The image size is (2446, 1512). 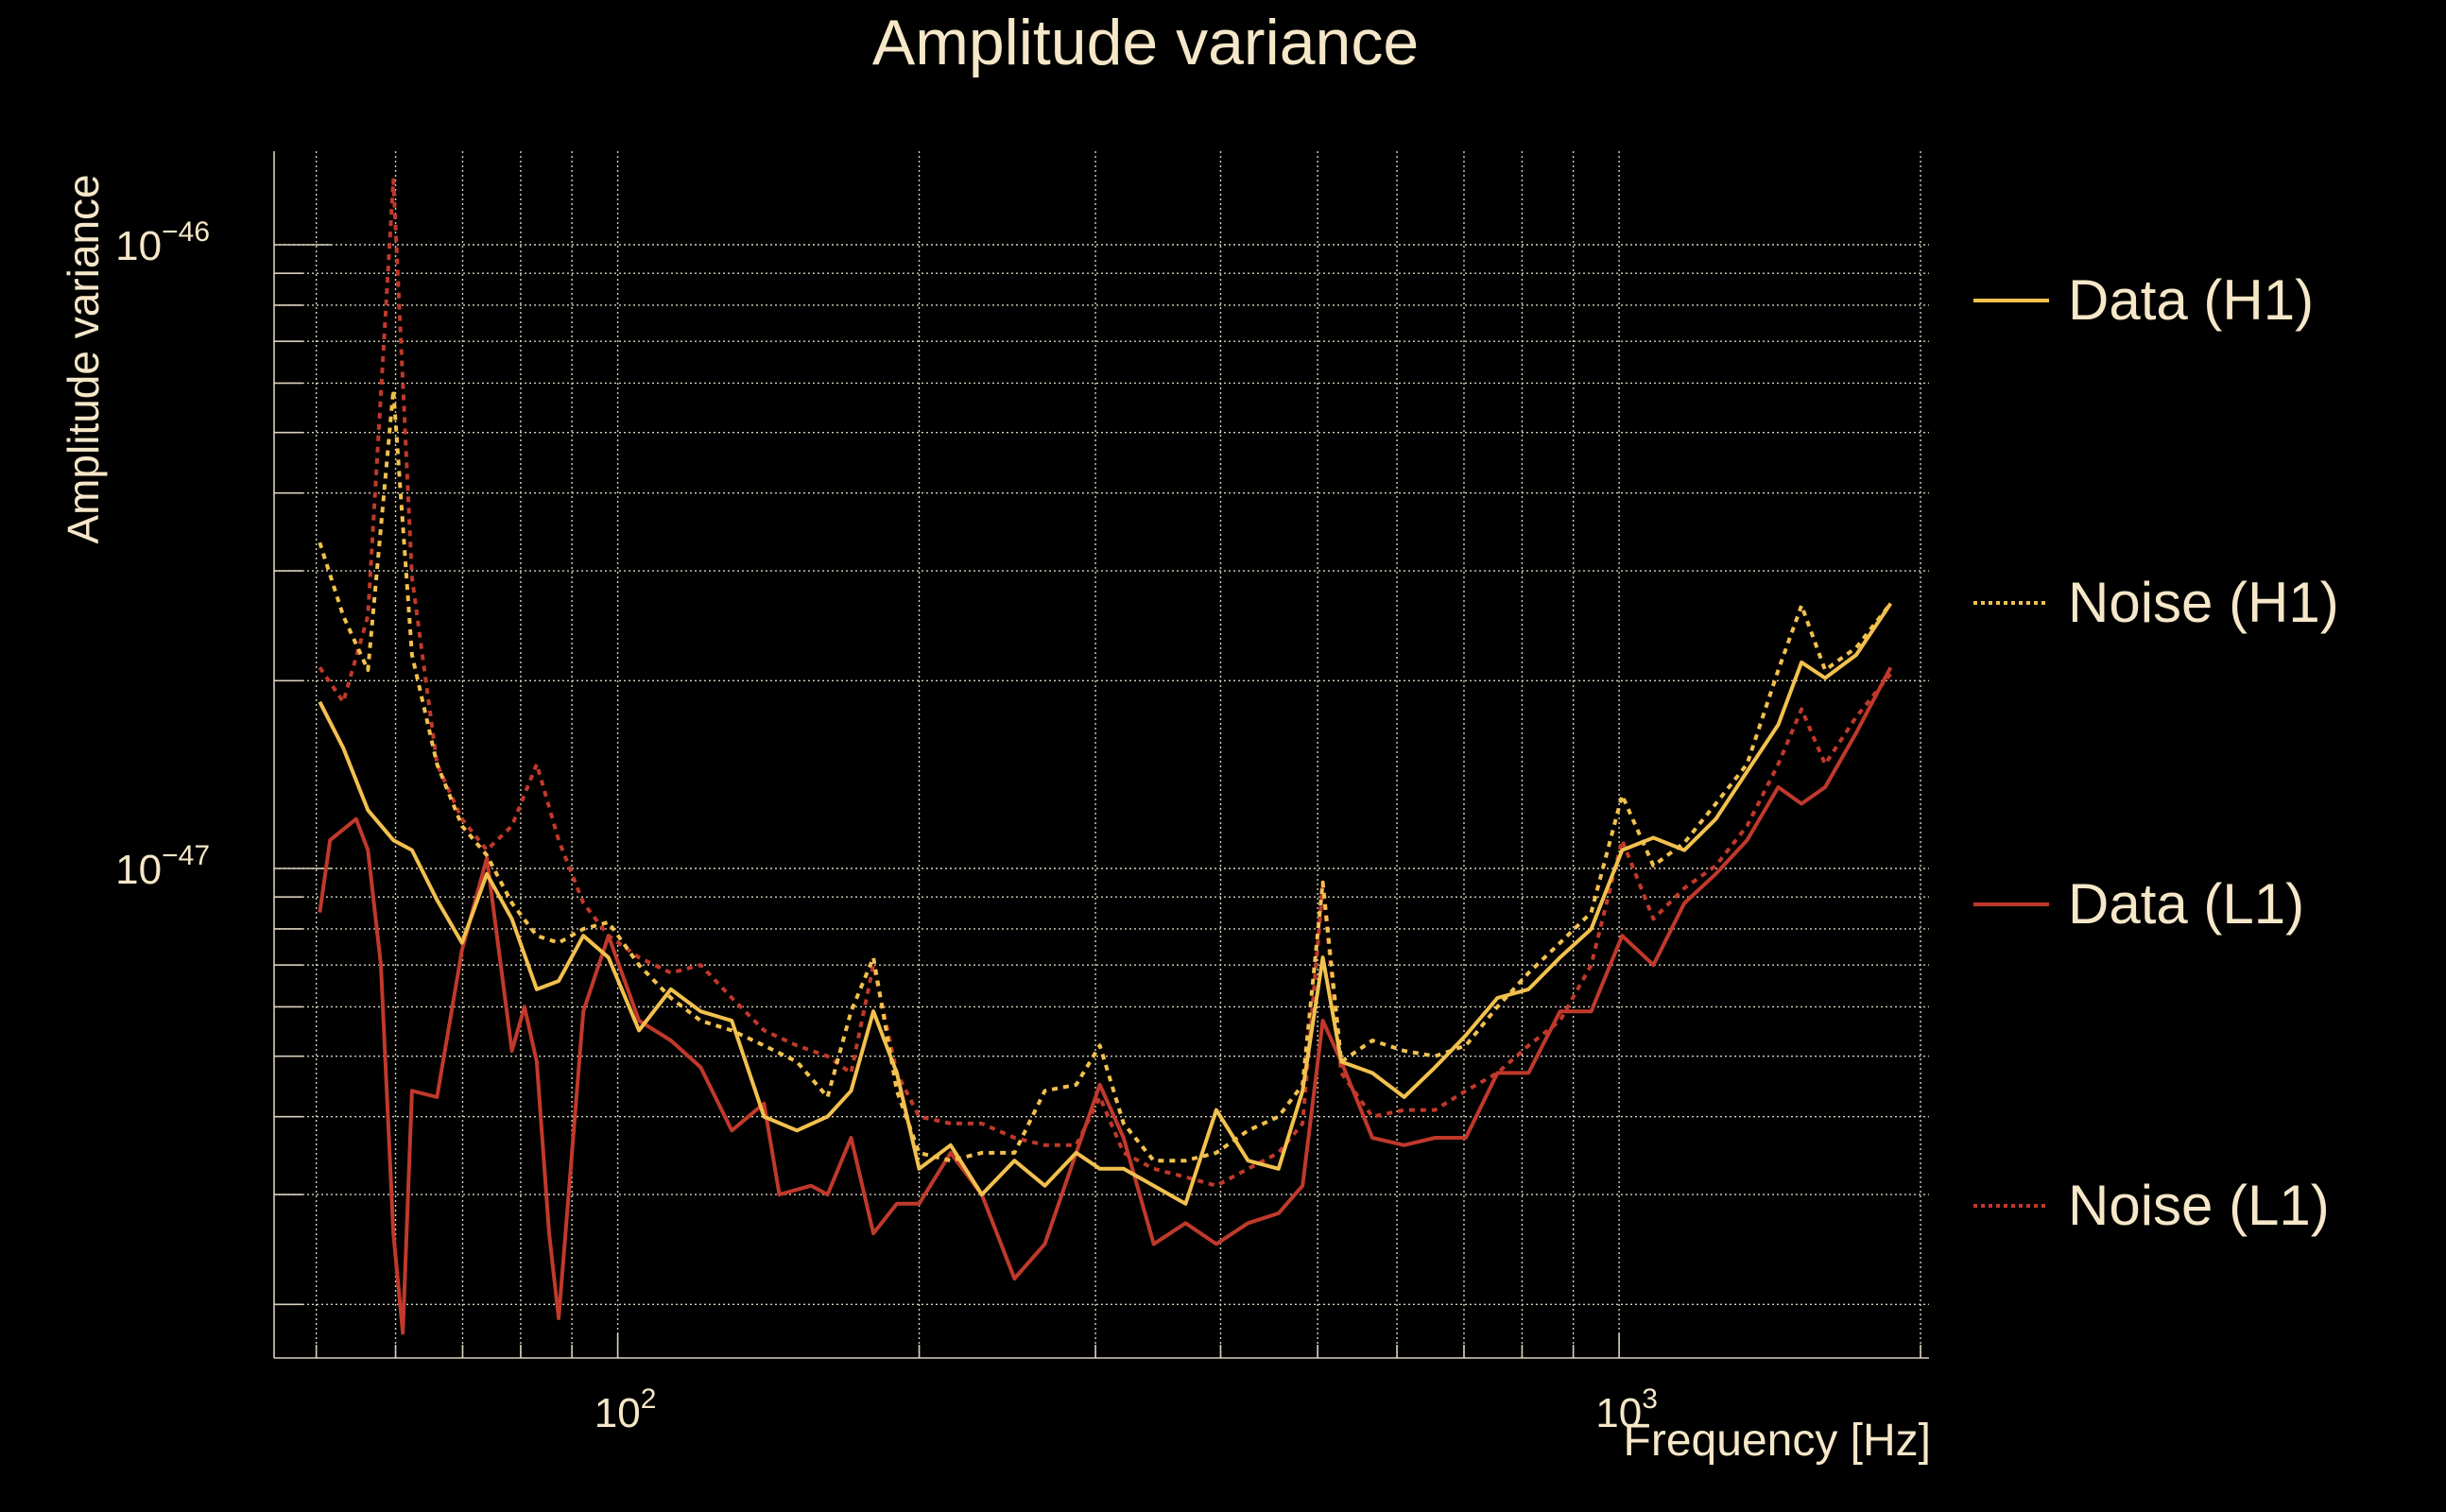 What do you see at coordinates (186, 855) in the screenshot?
I see `y-tick-label-exponent: −47` at bounding box center [186, 855].